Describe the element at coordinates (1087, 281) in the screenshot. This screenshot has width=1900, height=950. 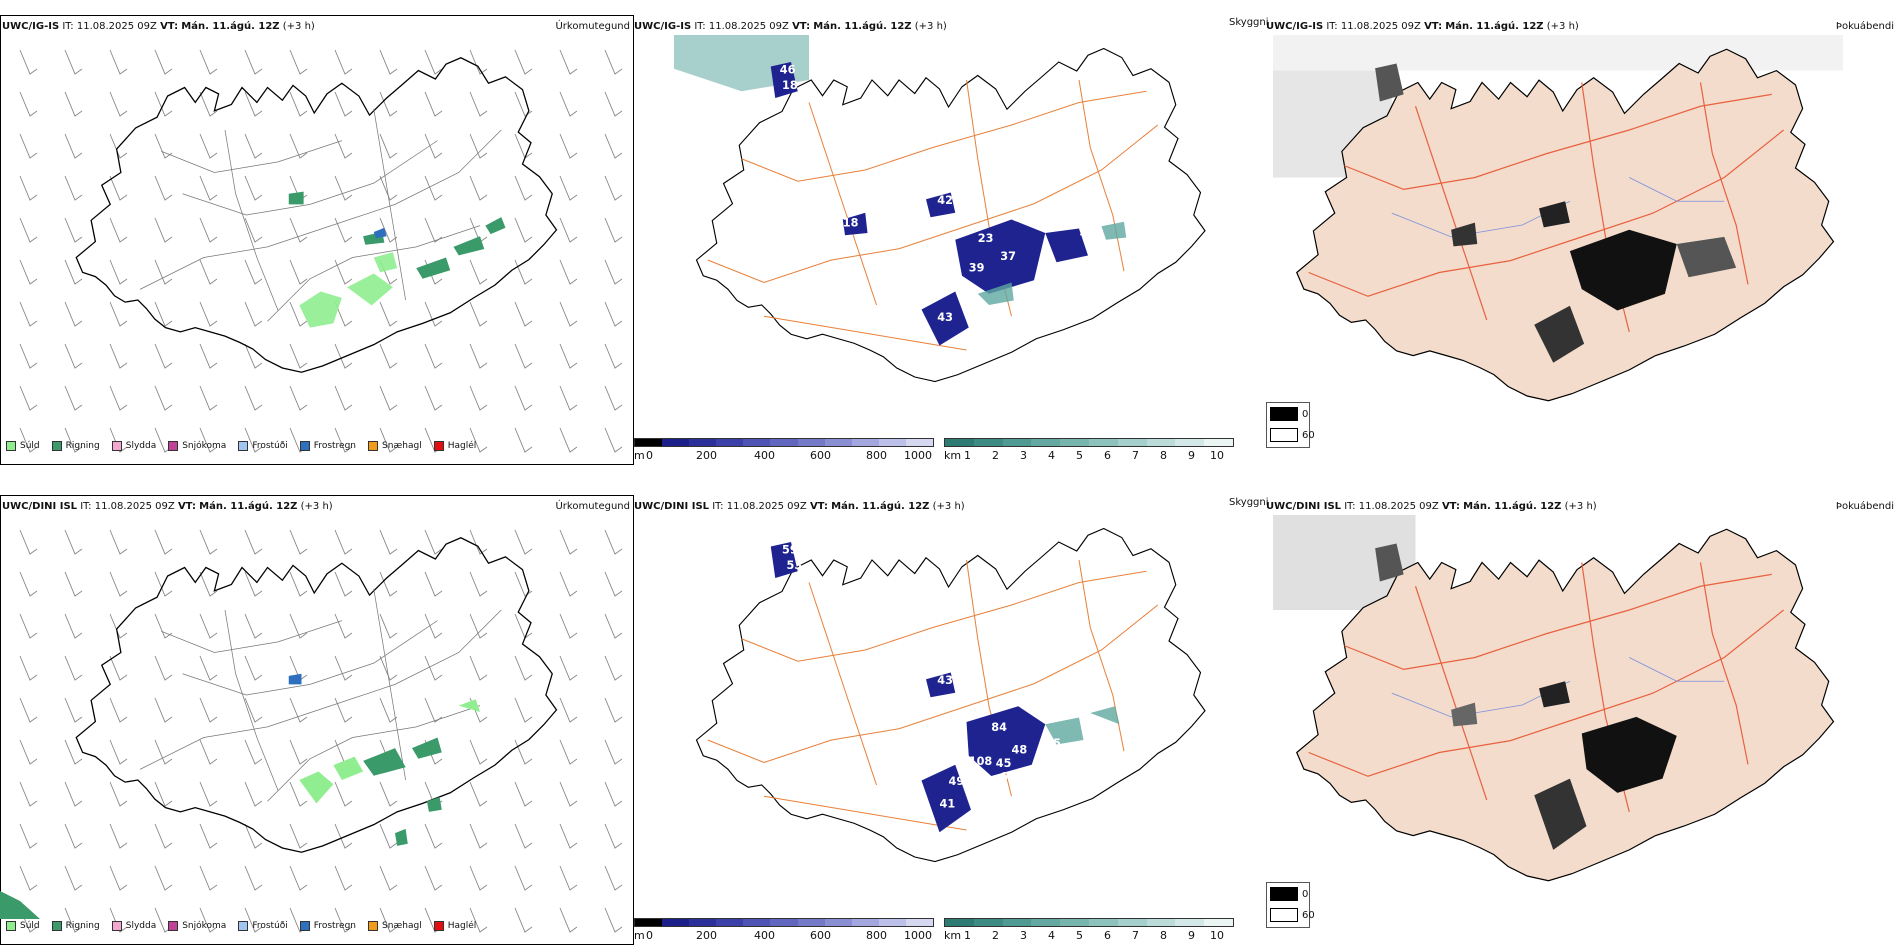
I see `cloud-base-label: 65` at that location.